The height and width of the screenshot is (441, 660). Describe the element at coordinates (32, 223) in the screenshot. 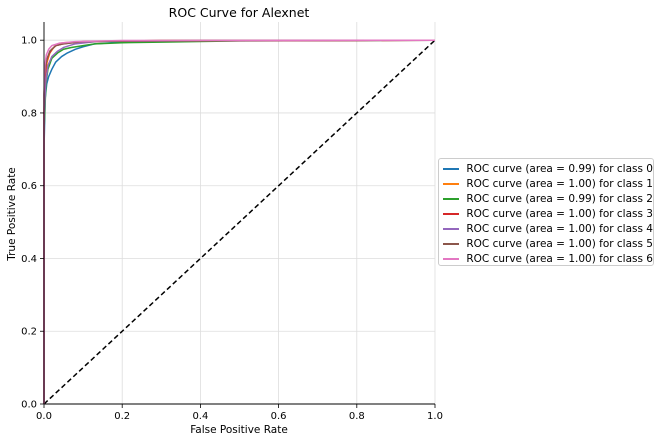

I see `y-axis-ticks: 0.0 0.2 0.4 0.6 0.8 1.0` at that location.